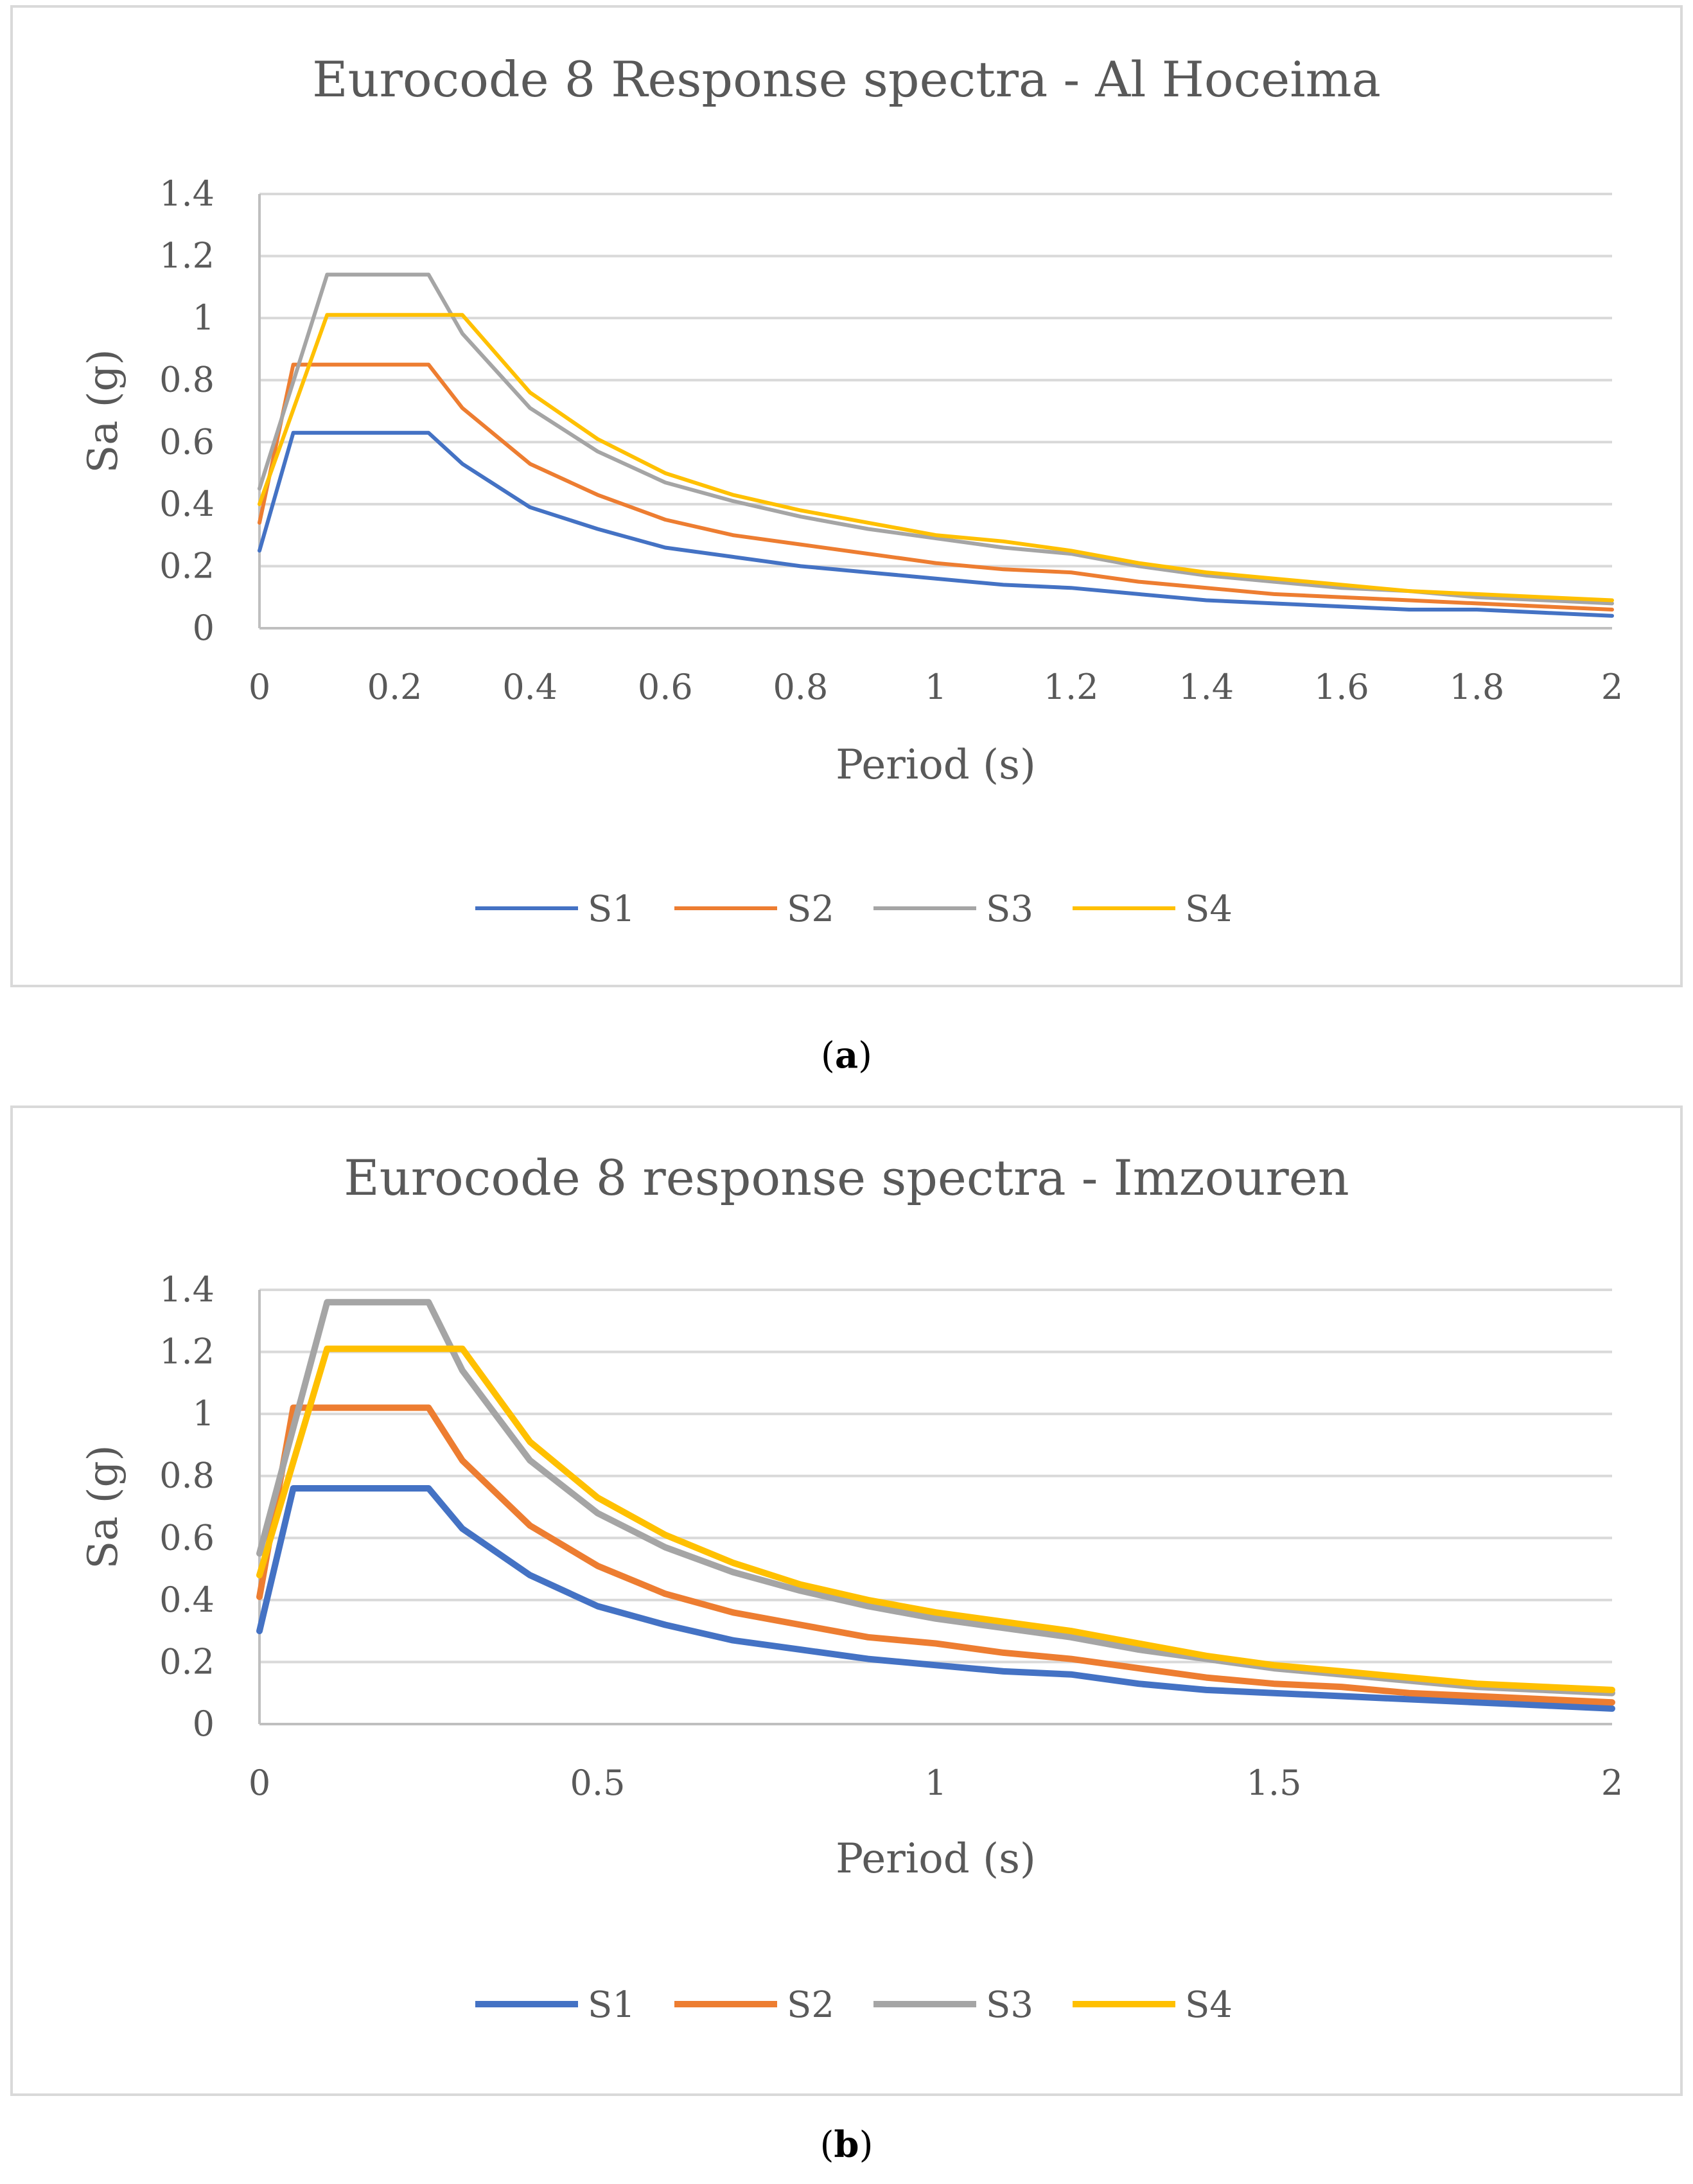 The height and width of the screenshot is (2184, 1693). What do you see at coordinates (846, 79) in the screenshot?
I see `chart-title: Eurocode 8 Response spectra - Al Hoceima` at bounding box center [846, 79].